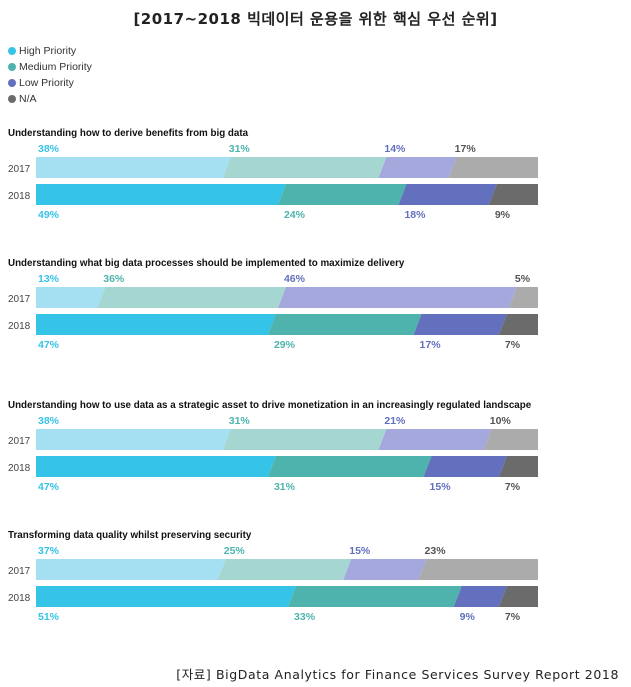 The image size is (631, 687). Describe the element at coordinates (305, 617) in the screenshot. I see `value-label-4-2018-2: 33%` at that location.